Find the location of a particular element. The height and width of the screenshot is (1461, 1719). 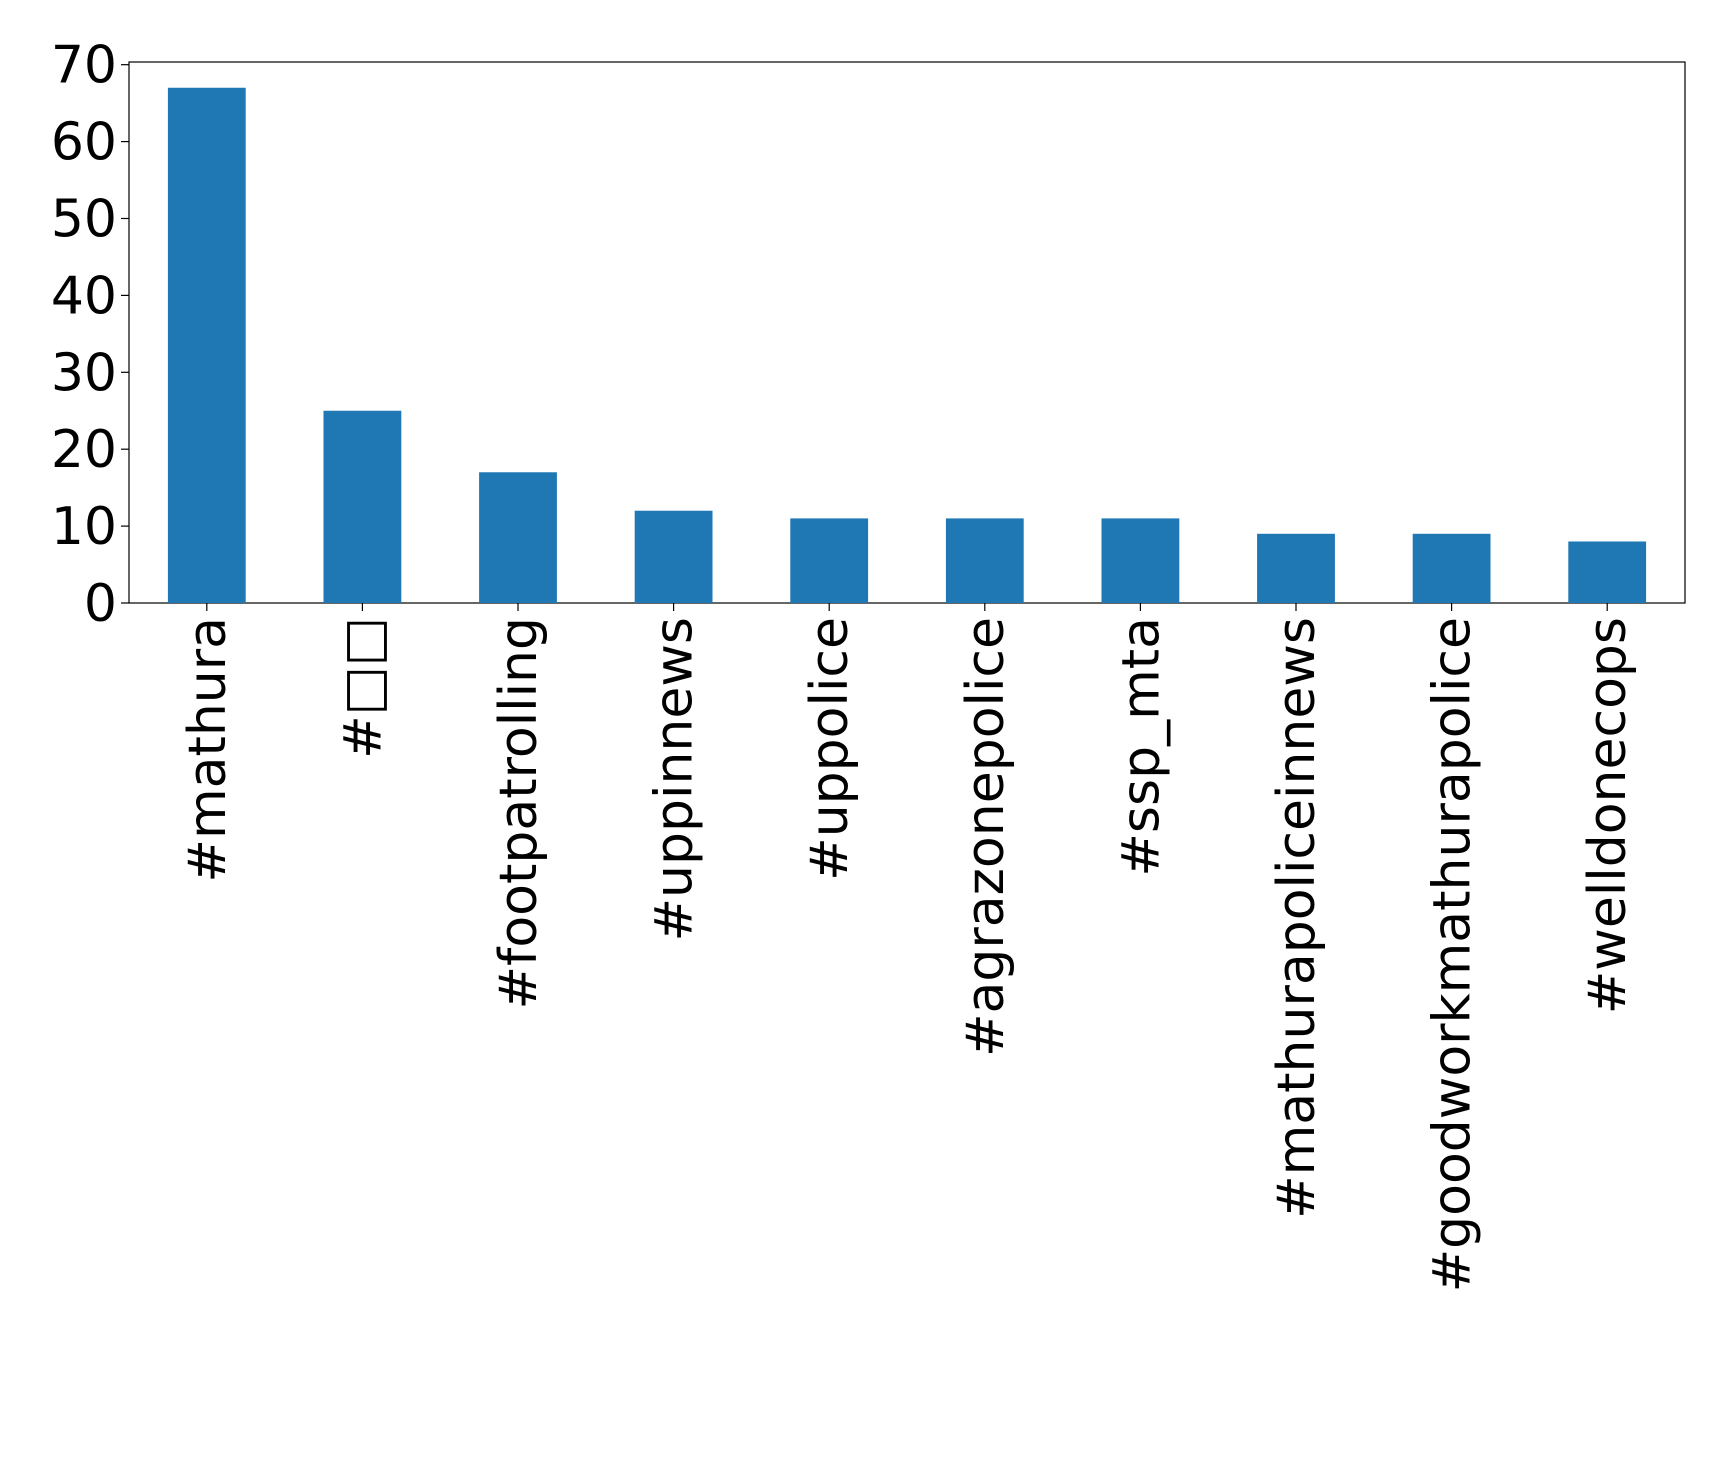

y-tick-label: 30 is located at coordinates (84, 373).